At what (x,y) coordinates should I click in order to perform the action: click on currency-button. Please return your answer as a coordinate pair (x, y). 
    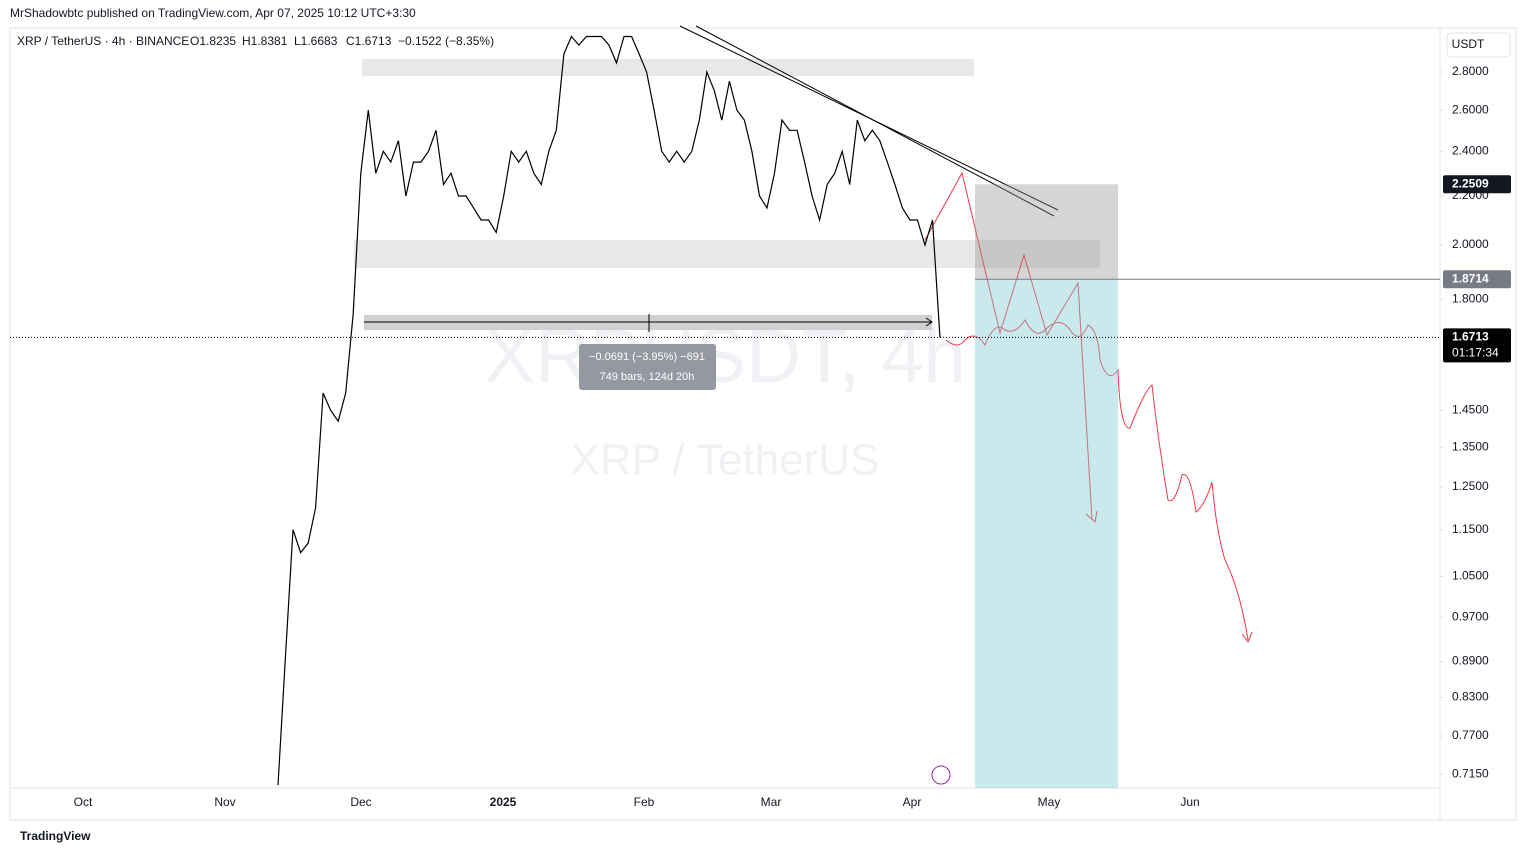
    Looking at the image, I should click on (1478, 45).